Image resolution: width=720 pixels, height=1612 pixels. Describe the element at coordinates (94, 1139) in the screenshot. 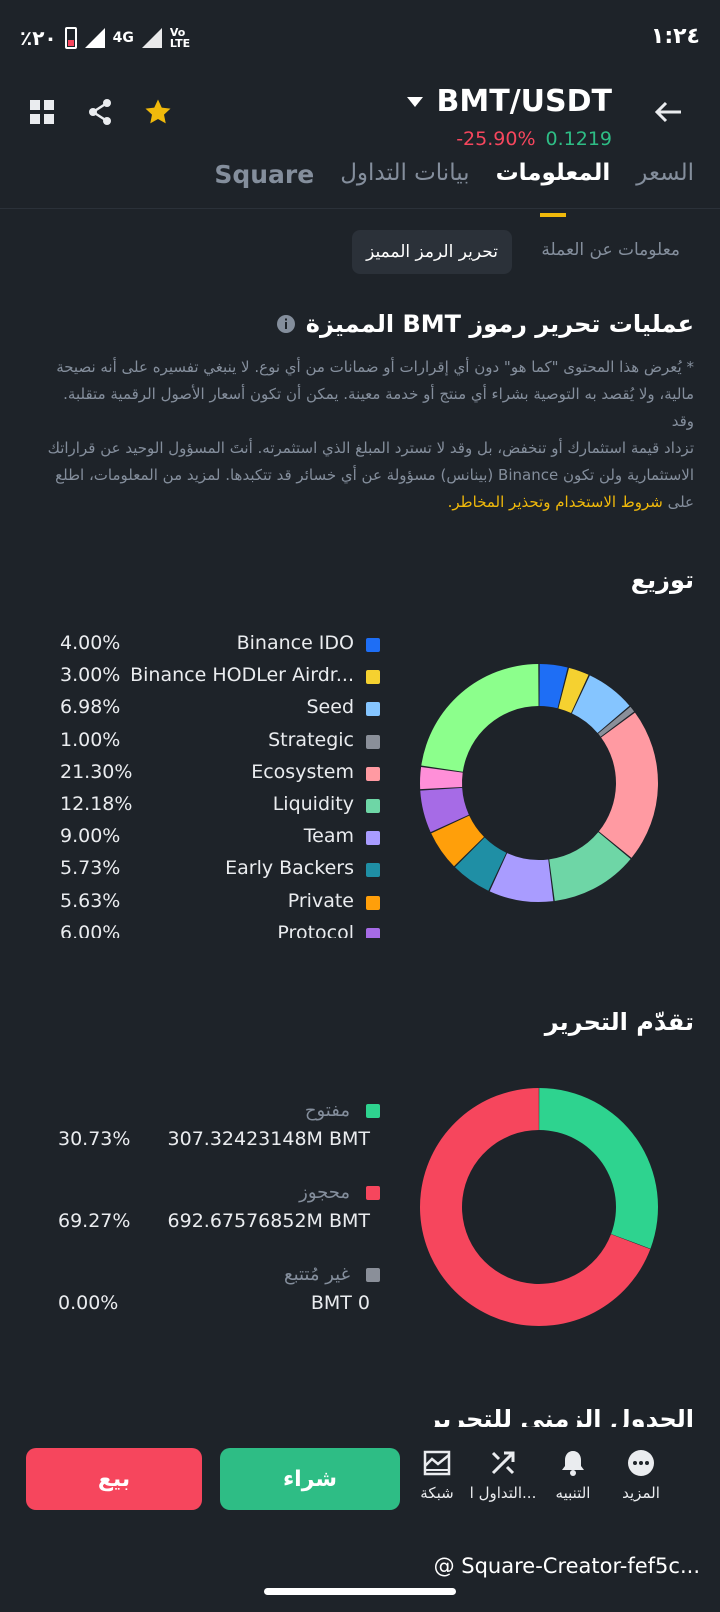

I see `unlock-pct: 30.73%` at that location.